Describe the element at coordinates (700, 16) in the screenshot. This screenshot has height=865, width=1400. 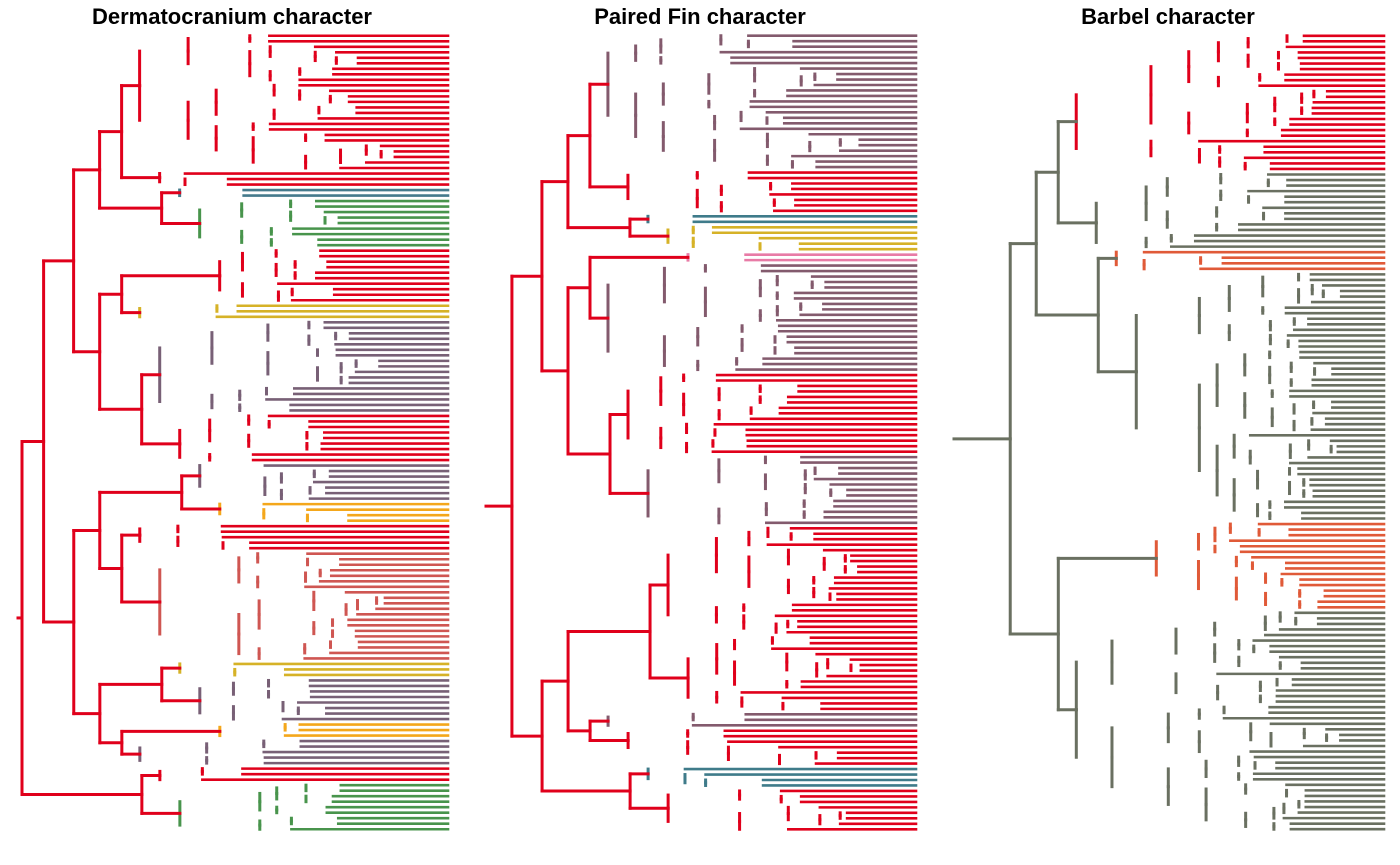
I see `panel-title: Paired Fin character` at that location.